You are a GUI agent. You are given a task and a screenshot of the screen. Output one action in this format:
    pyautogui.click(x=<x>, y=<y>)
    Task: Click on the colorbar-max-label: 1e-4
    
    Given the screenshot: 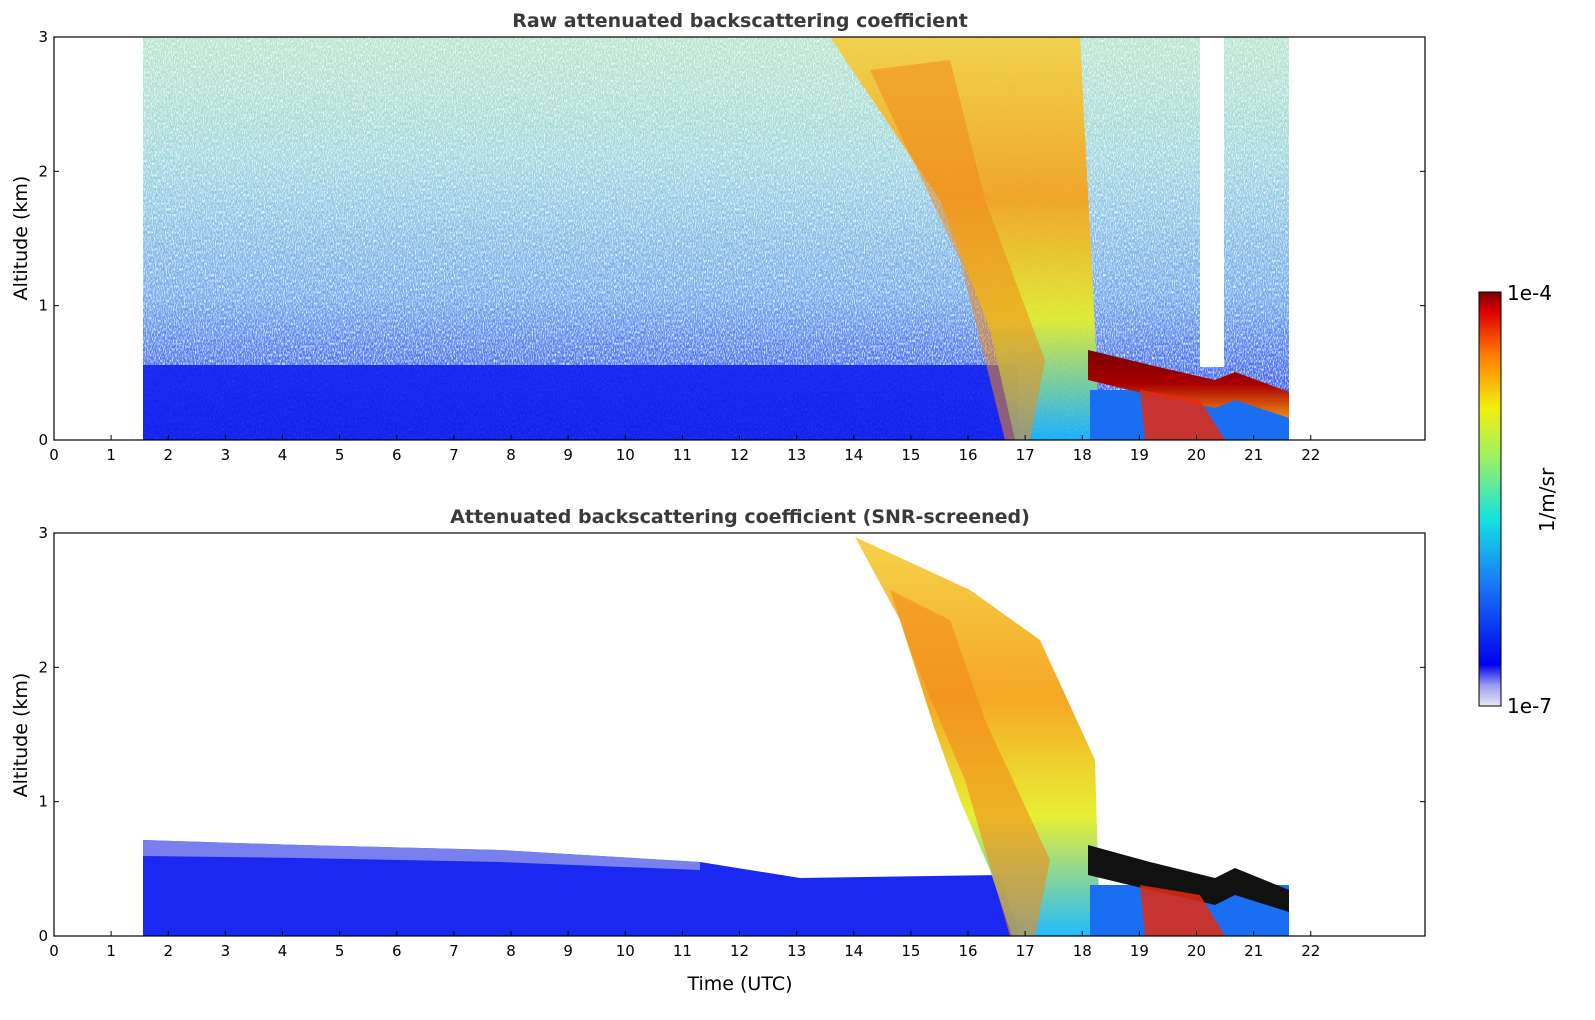 What is the action you would take?
    pyautogui.click(x=1529, y=293)
    